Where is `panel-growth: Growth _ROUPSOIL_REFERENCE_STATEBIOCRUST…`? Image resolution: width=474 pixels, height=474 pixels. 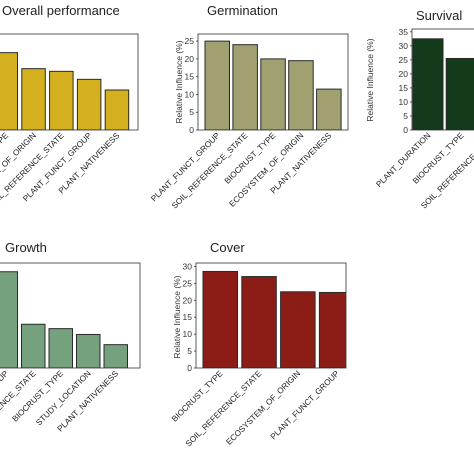
panel-growth: Growth _ROUPSOIL_REFERENCE_STATEBIOCRUST… is located at coordinates (70, 344).